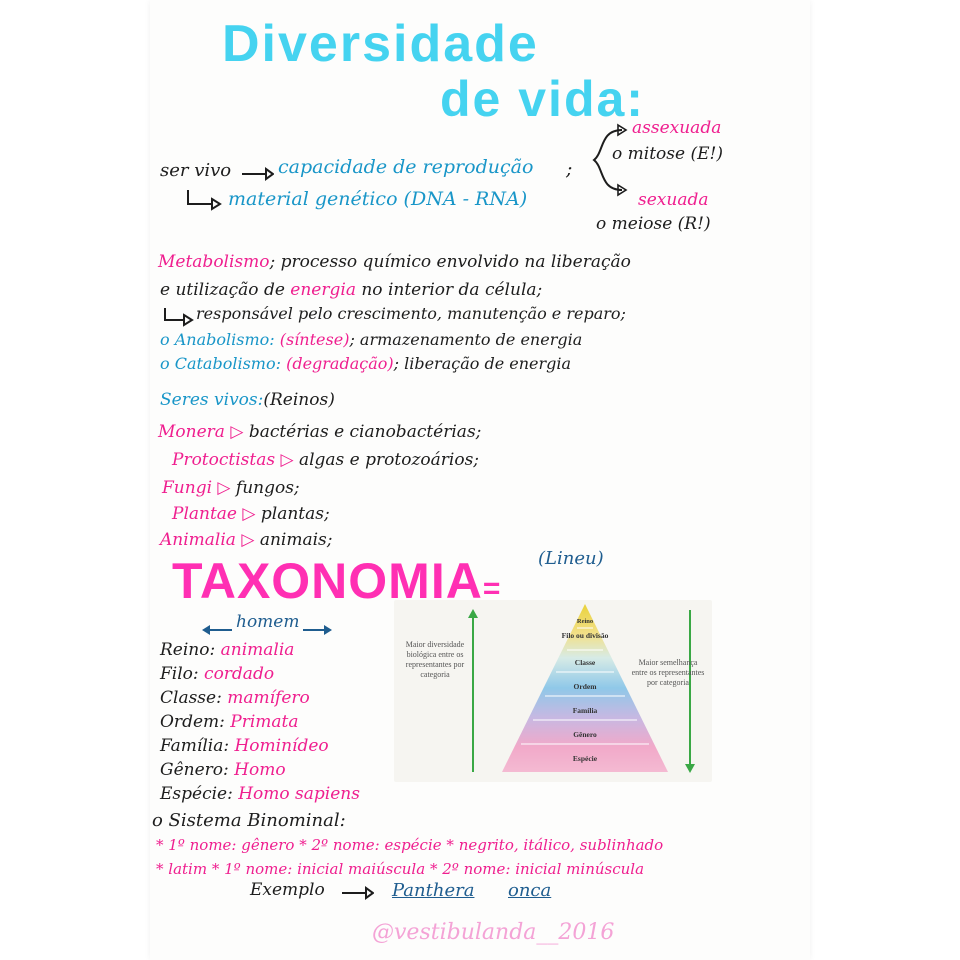 This screenshot has height=960, width=960. I want to click on page-title-line1: Diversidade, so click(380, 44).